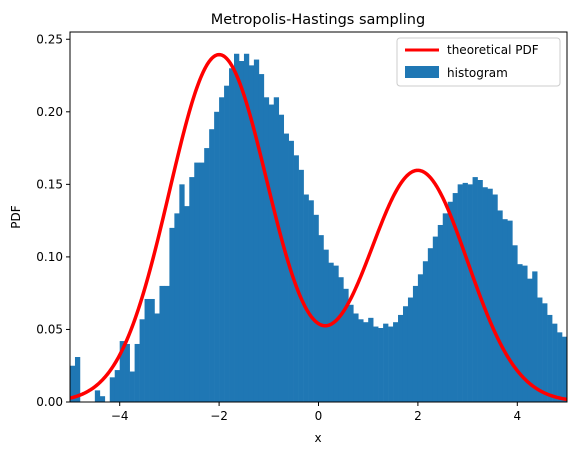  I want to click on legend-label-theoretical-pdf: theoretical PDF, so click(493, 50).